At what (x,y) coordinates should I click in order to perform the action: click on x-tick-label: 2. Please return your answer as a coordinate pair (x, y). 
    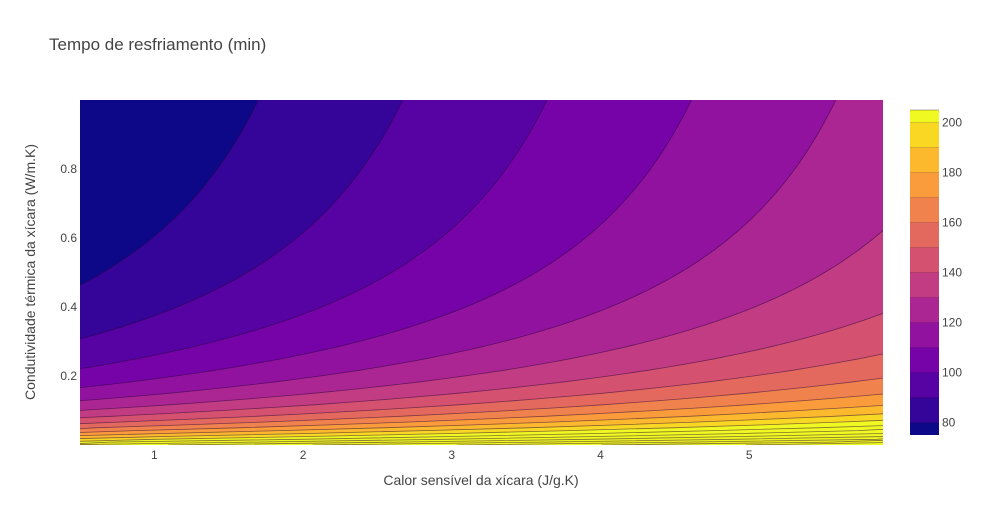
    Looking at the image, I should click on (303, 455).